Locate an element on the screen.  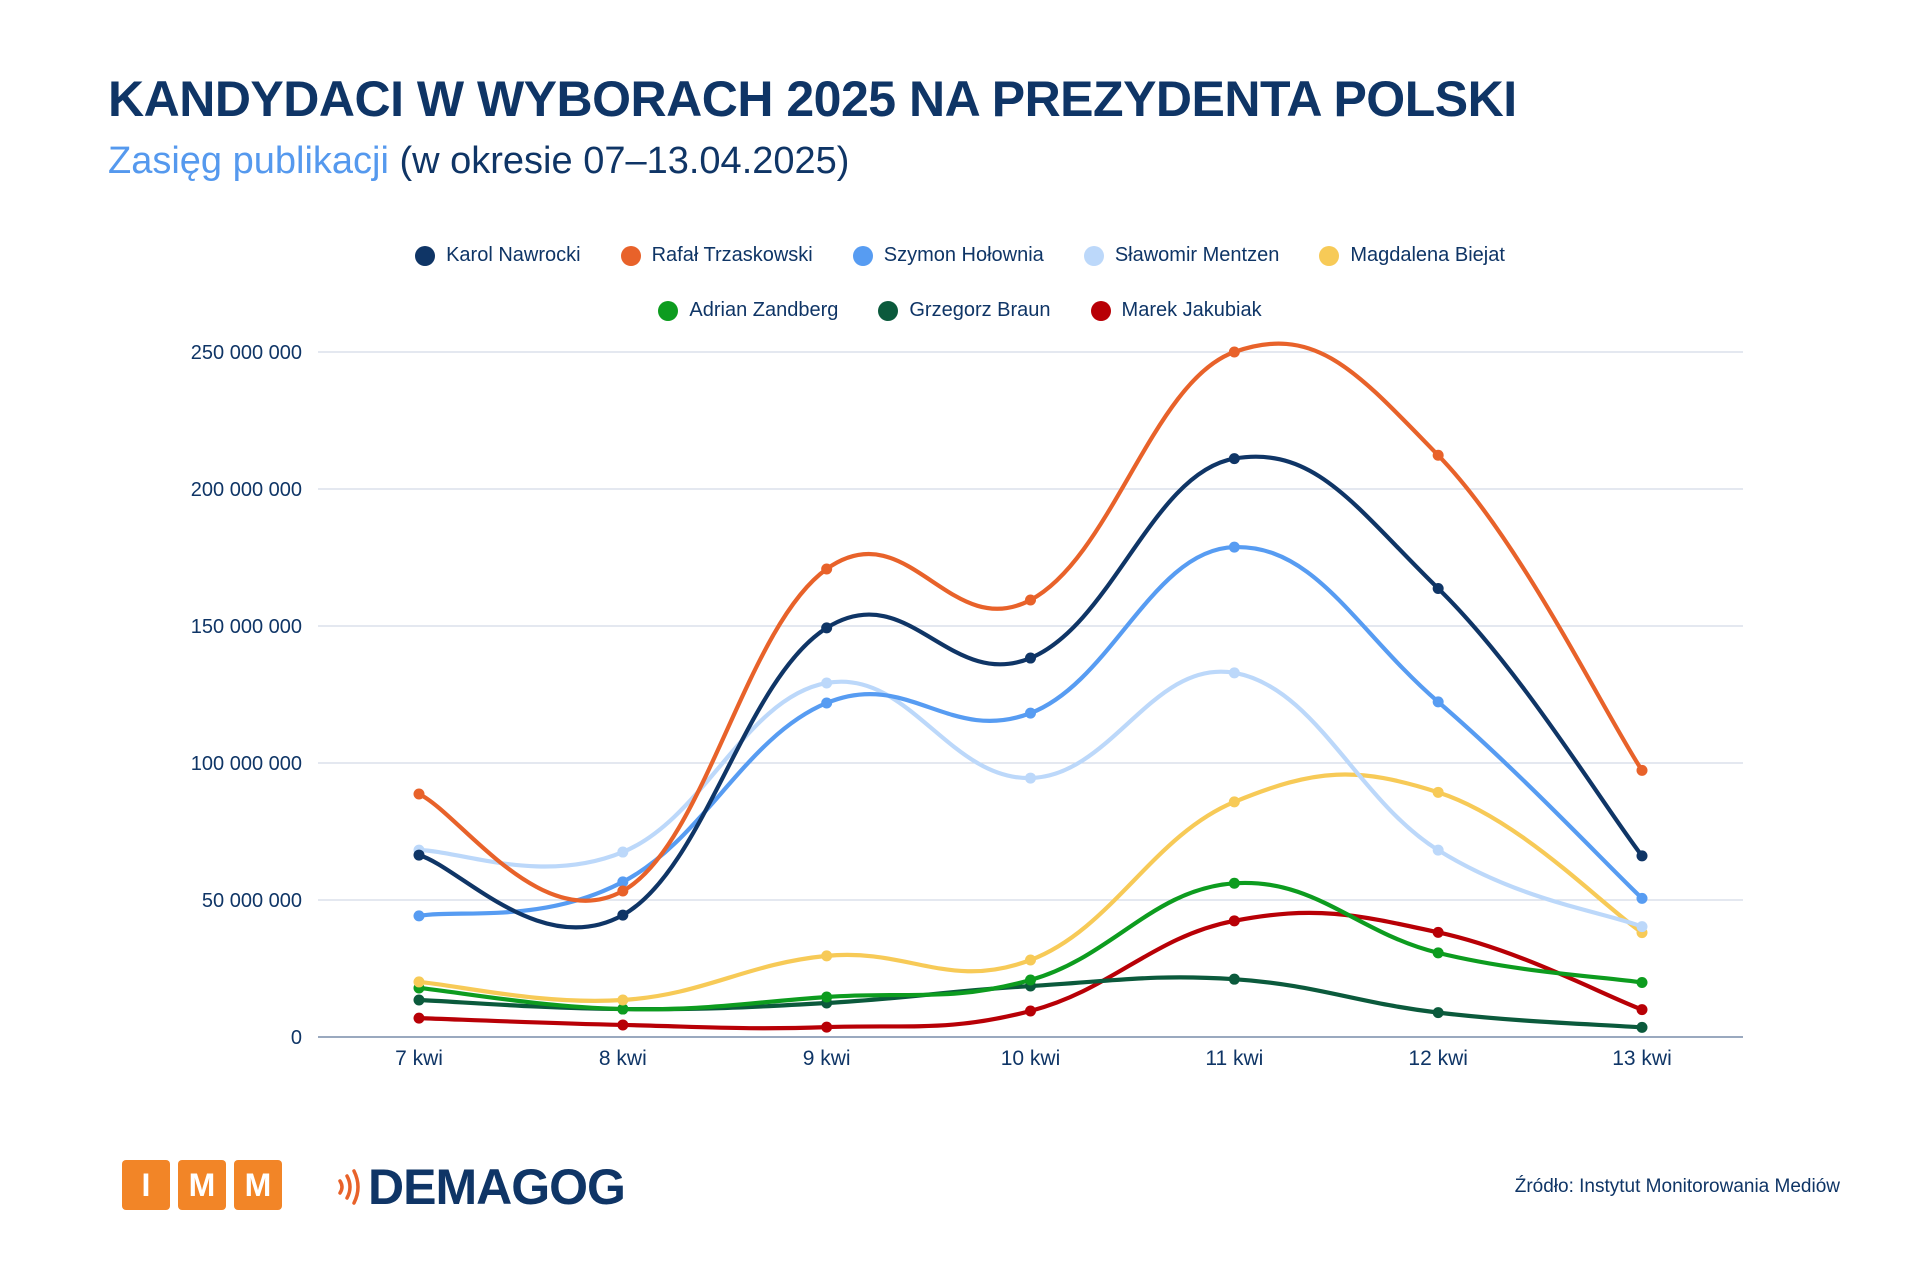
legend-label: Marek Jakubiak is located at coordinates (1191, 310).